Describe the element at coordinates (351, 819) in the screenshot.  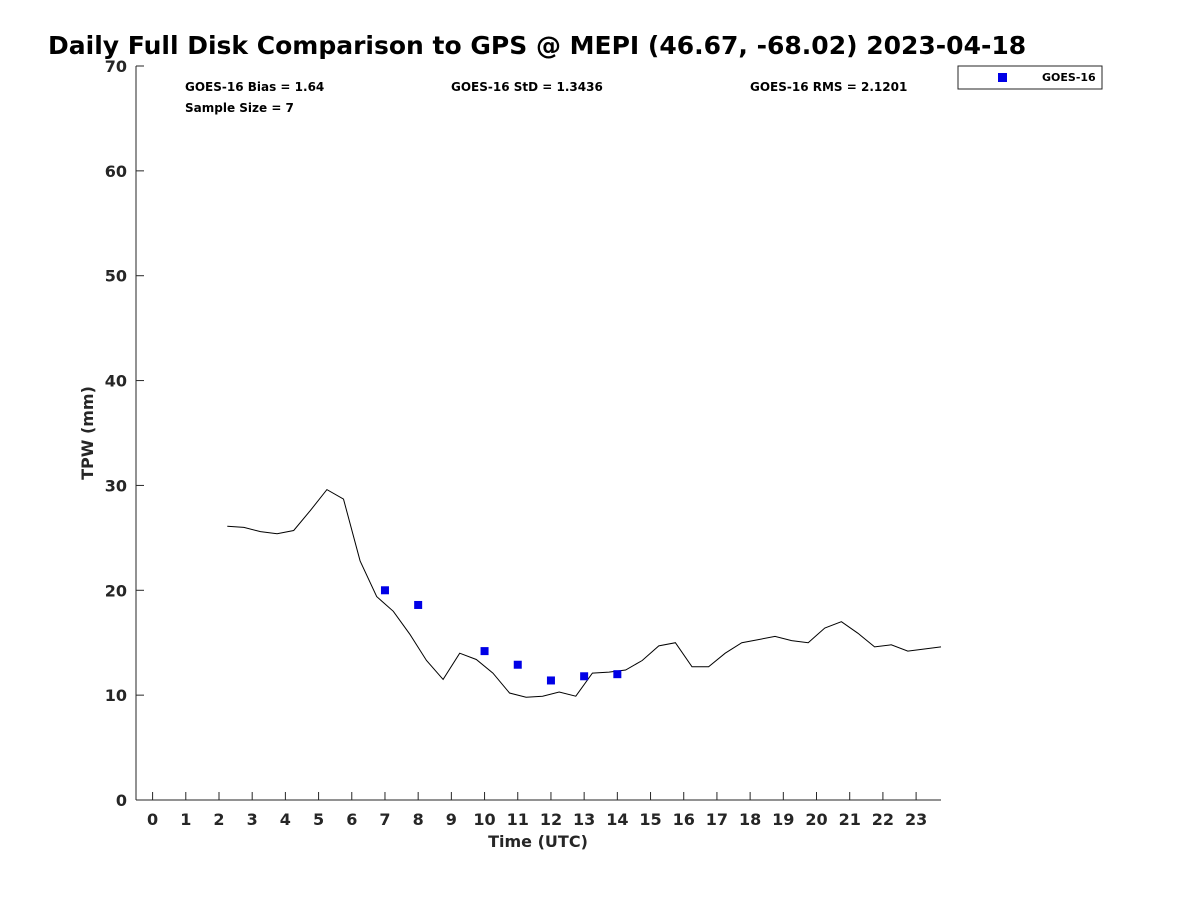
I see `x-tick-label: 6` at that location.